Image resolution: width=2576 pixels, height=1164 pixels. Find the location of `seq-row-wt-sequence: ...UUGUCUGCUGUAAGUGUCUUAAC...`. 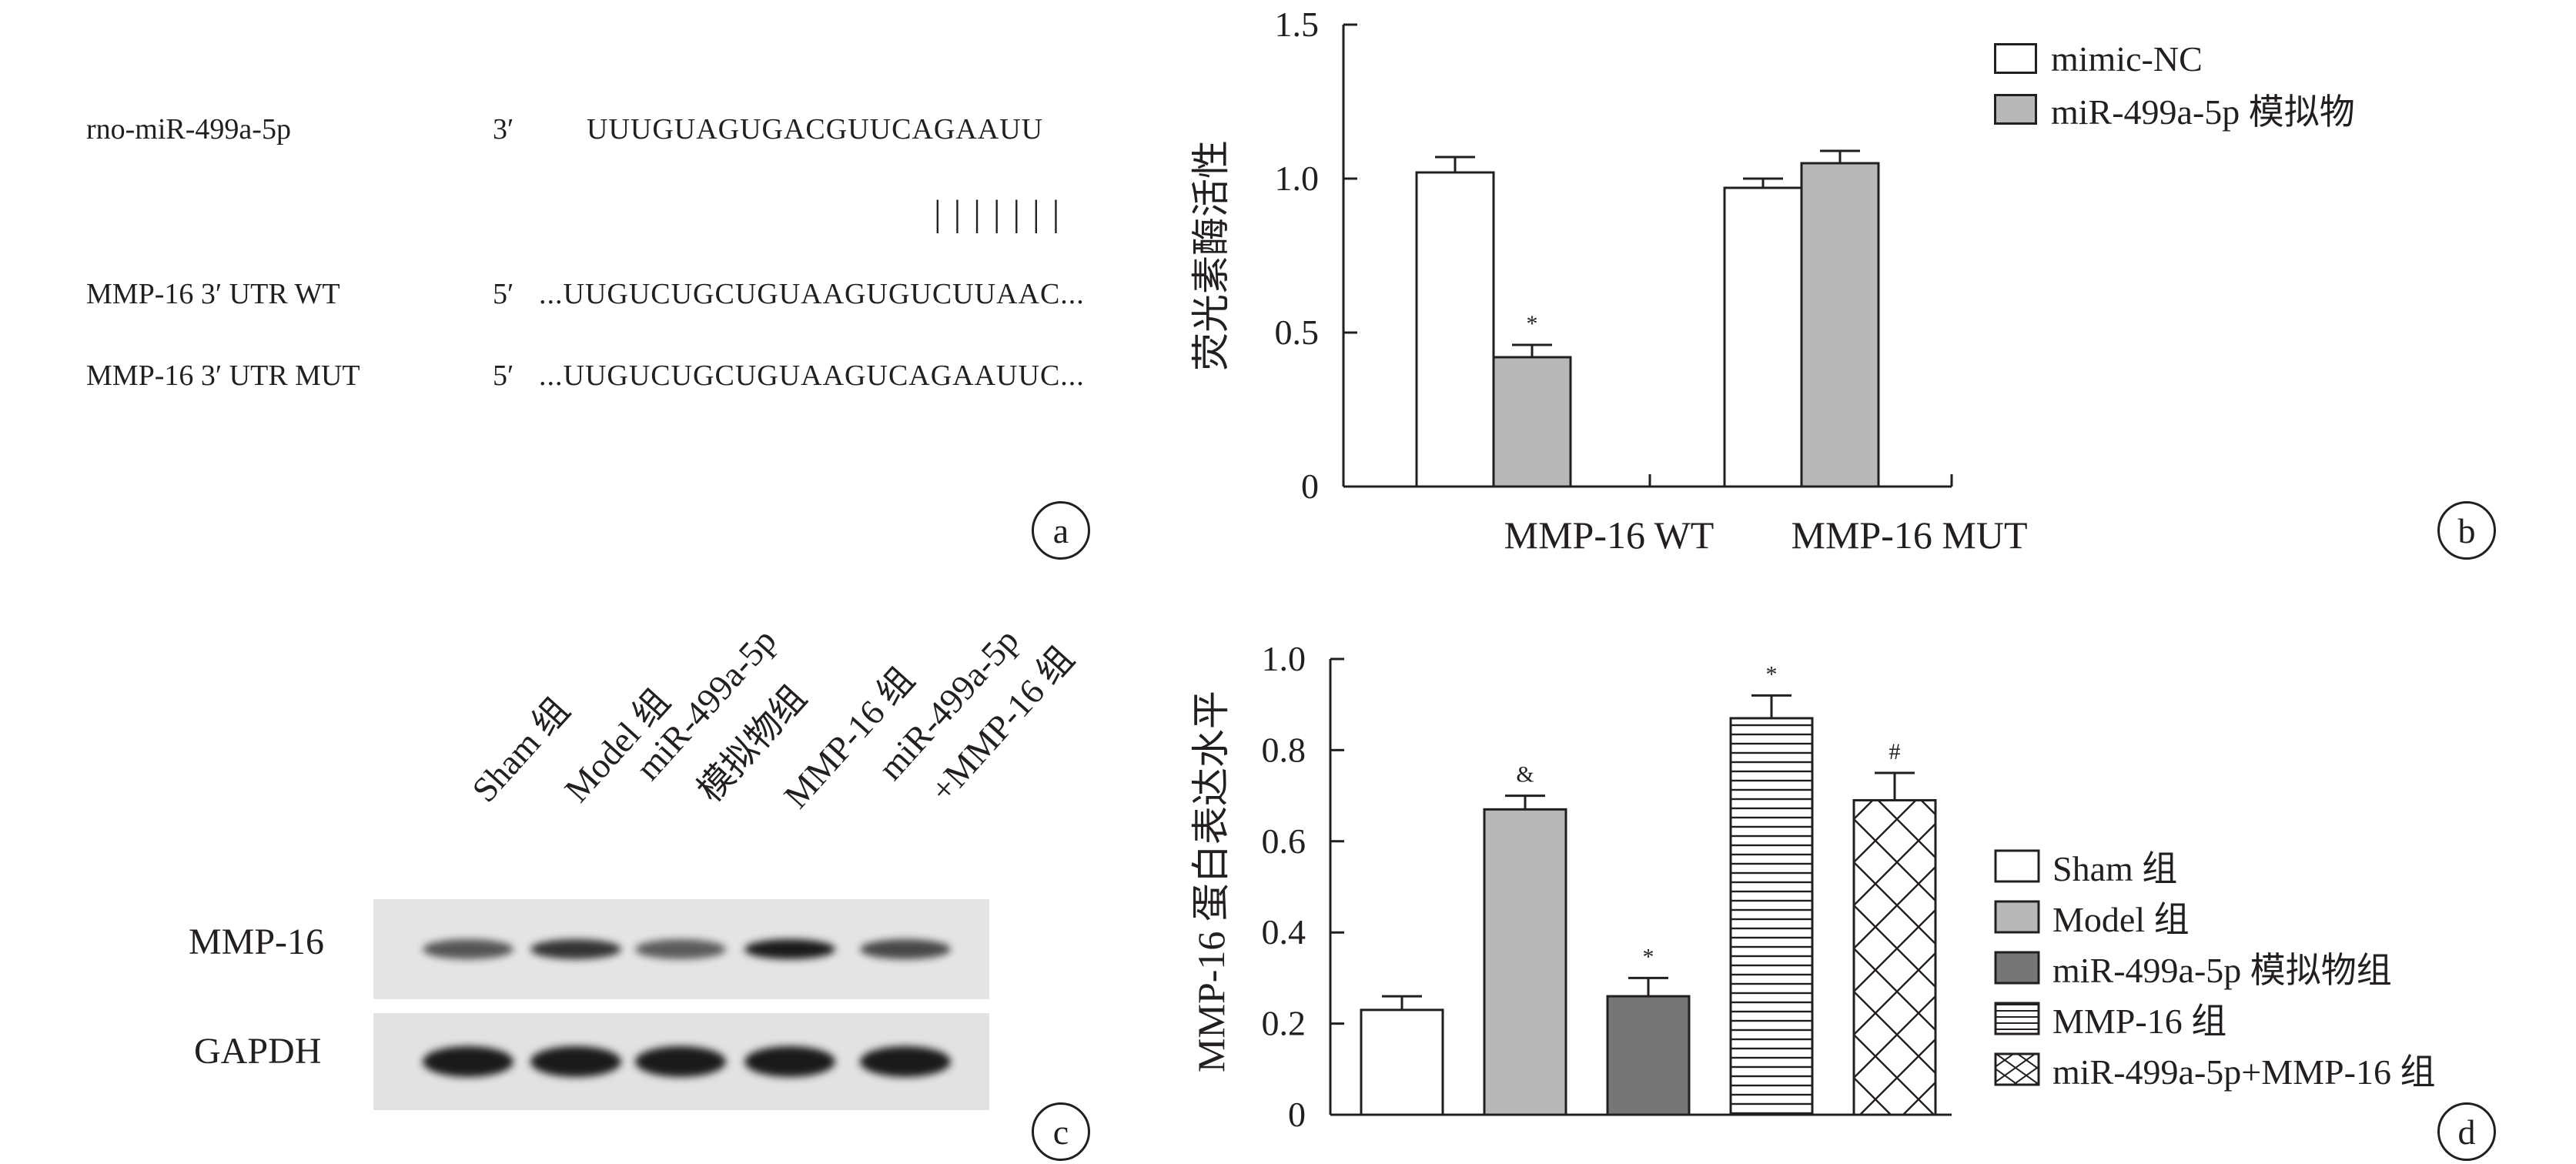

seq-row-wt-sequence: ...UUGUCUGCUGUAAGUGUCUUAAC... is located at coordinates (812, 294).